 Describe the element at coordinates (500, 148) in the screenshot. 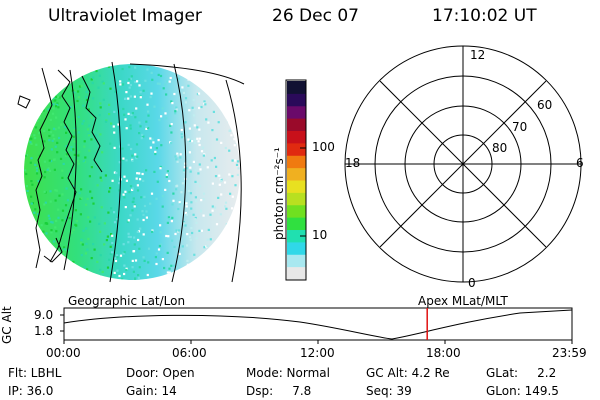

I see `polar-ring-80: 80` at that location.